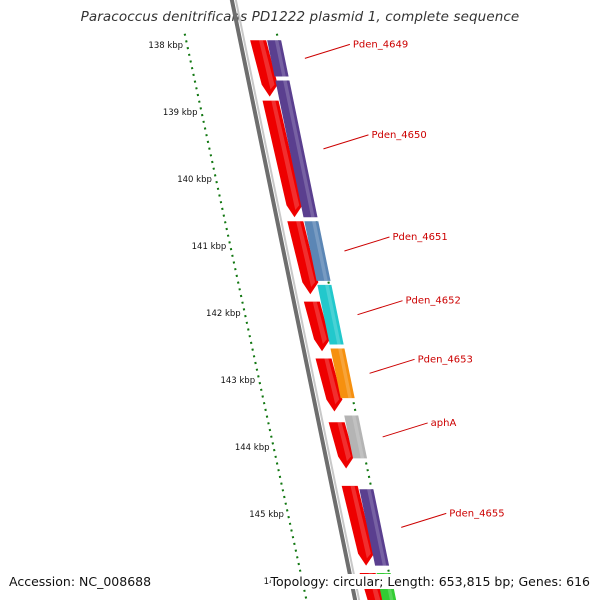 Image resolution: width=600 pixels, height=600 pixels. Describe the element at coordinates (398, 135) in the screenshot. I see `gene-label: Pden_4650` at that location.